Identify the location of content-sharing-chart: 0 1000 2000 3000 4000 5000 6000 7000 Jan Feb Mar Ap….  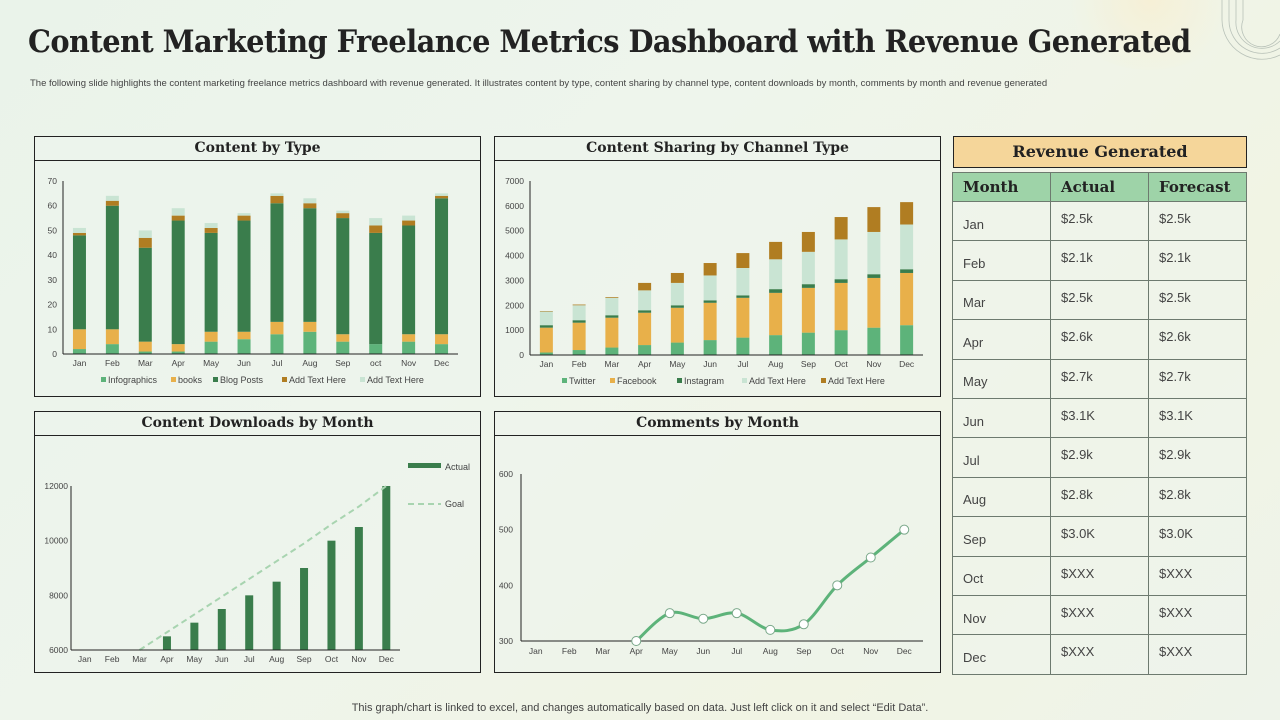
(718, 279).